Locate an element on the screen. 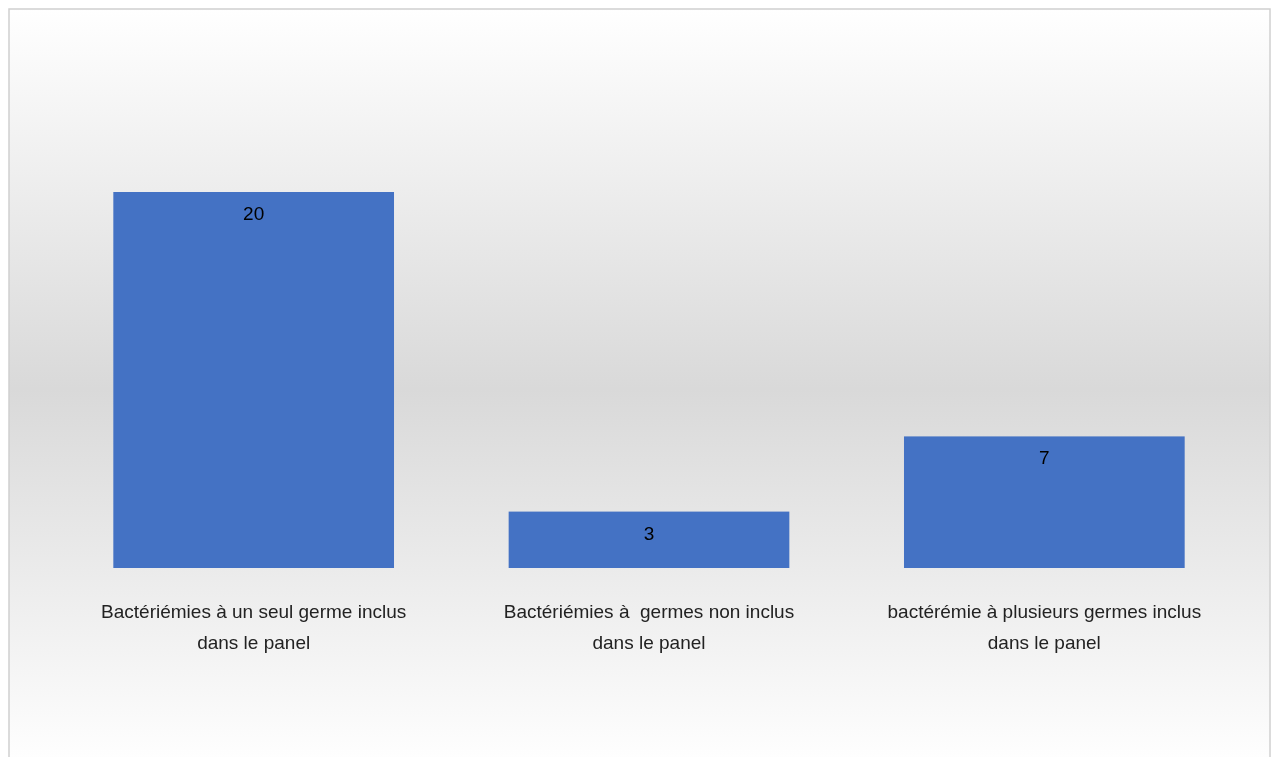  x-tick-label: Bactériémies à un seul germe inclus dans le panel is located at coordinates (254, 627).